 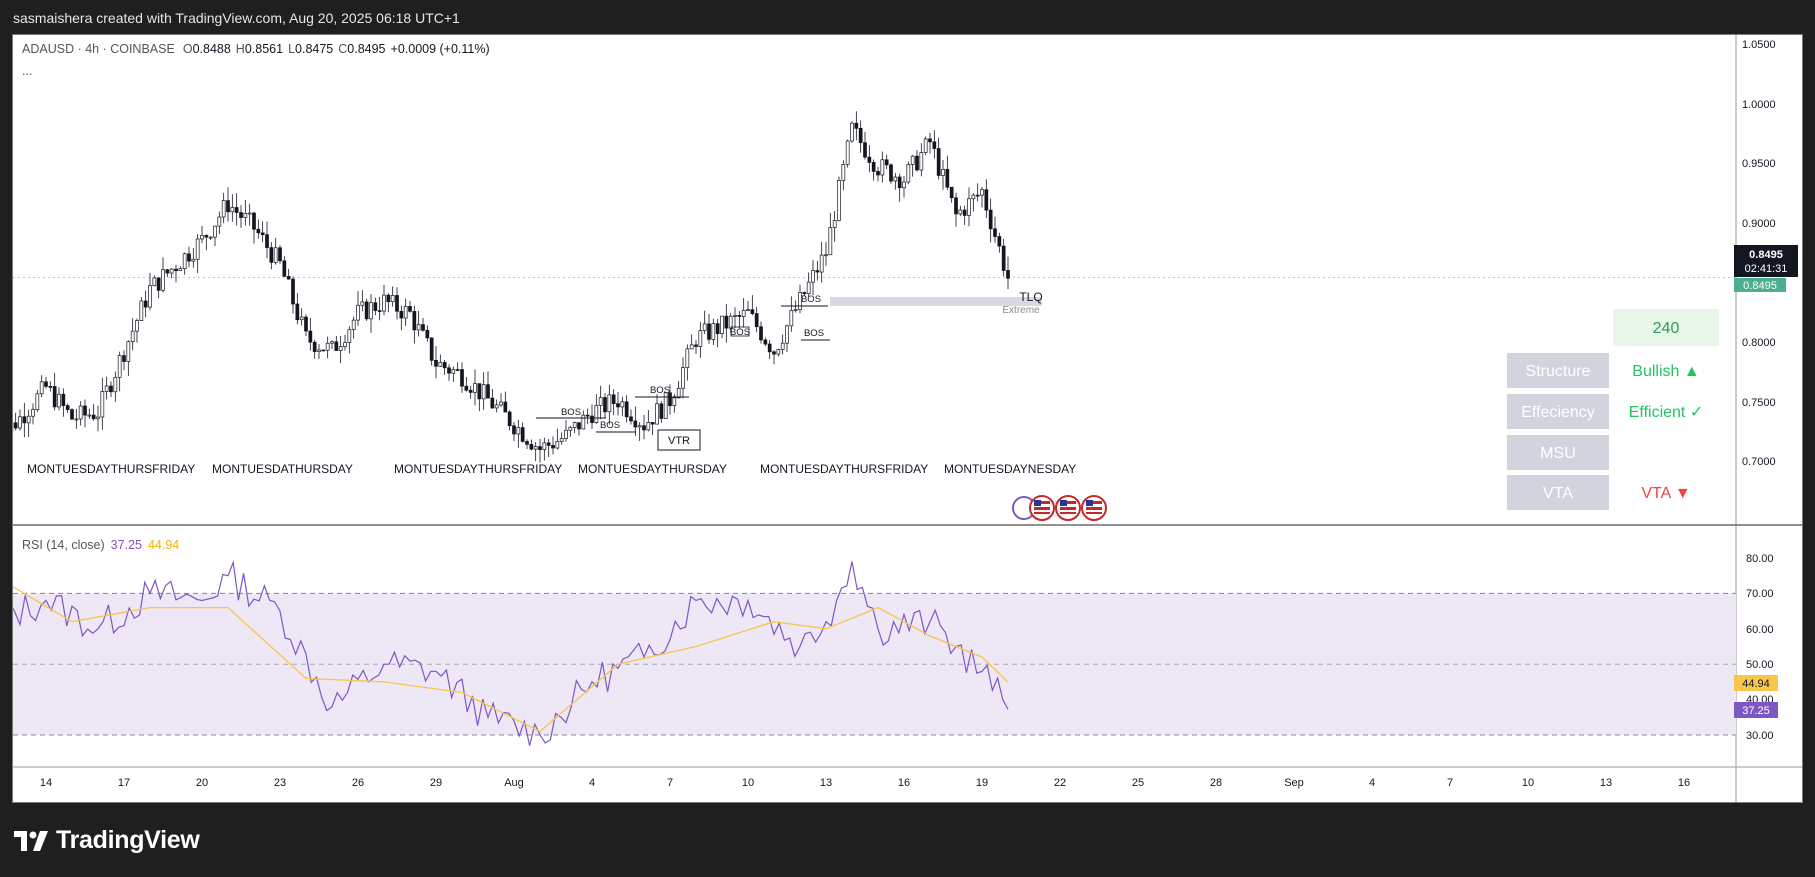 What do you see at coordinates (280, 783) in the screenshot?
I see `time-tick: 23` at bounding box center [280, 783].